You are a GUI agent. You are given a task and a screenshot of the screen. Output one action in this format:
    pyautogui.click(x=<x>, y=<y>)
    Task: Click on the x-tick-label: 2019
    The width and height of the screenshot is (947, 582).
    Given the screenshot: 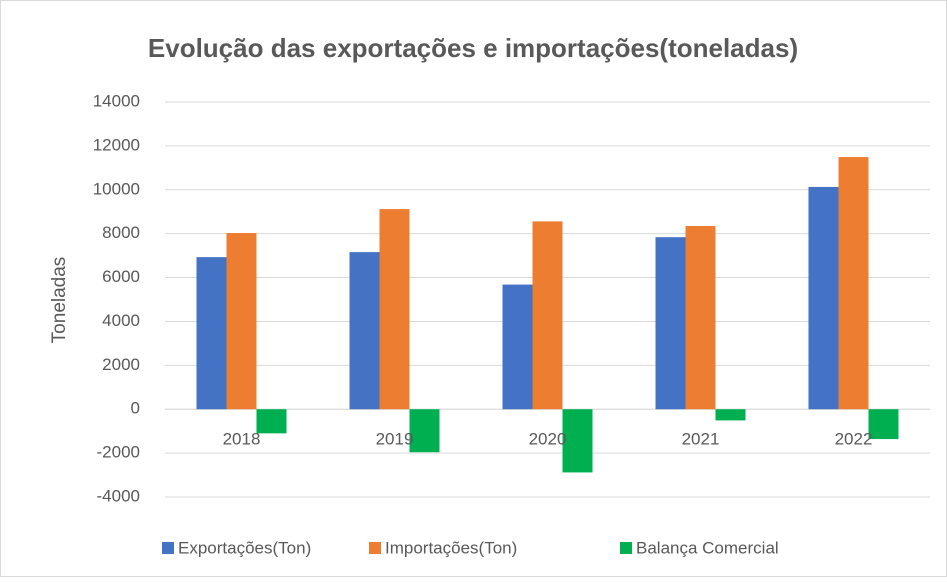 What is the action you would take?
    pyautogui.click(x=395, y=439)
    